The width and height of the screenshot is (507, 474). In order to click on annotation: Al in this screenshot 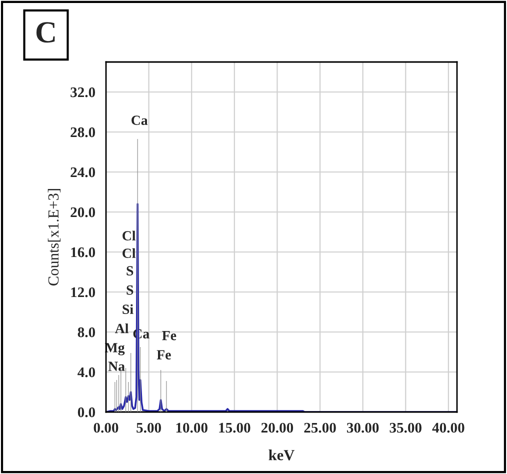, I will do `click(121, 328)`.